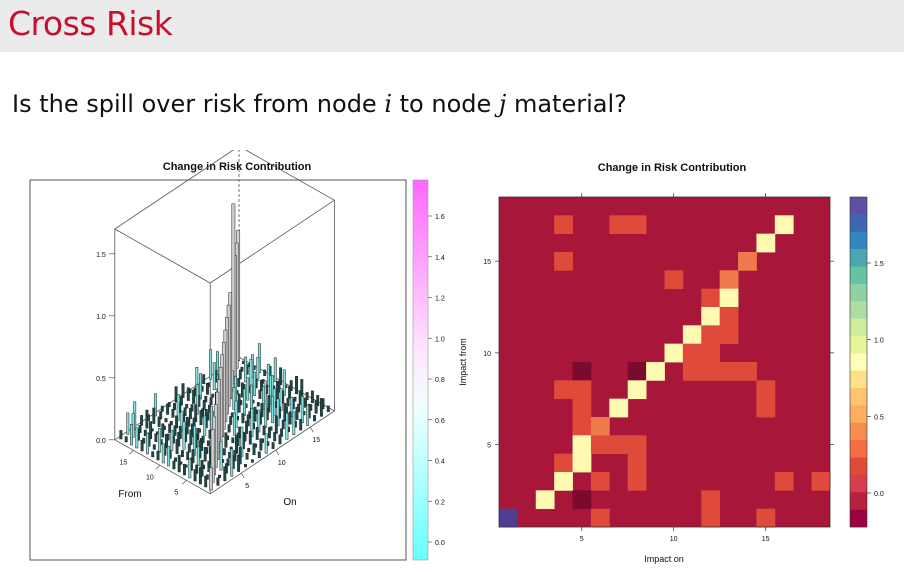 This screenshot has height=572, width=904. Describe the element at coordinates (463, 362) in the screenshot. I see `heatmap-ylabel: Impact from` at that location.